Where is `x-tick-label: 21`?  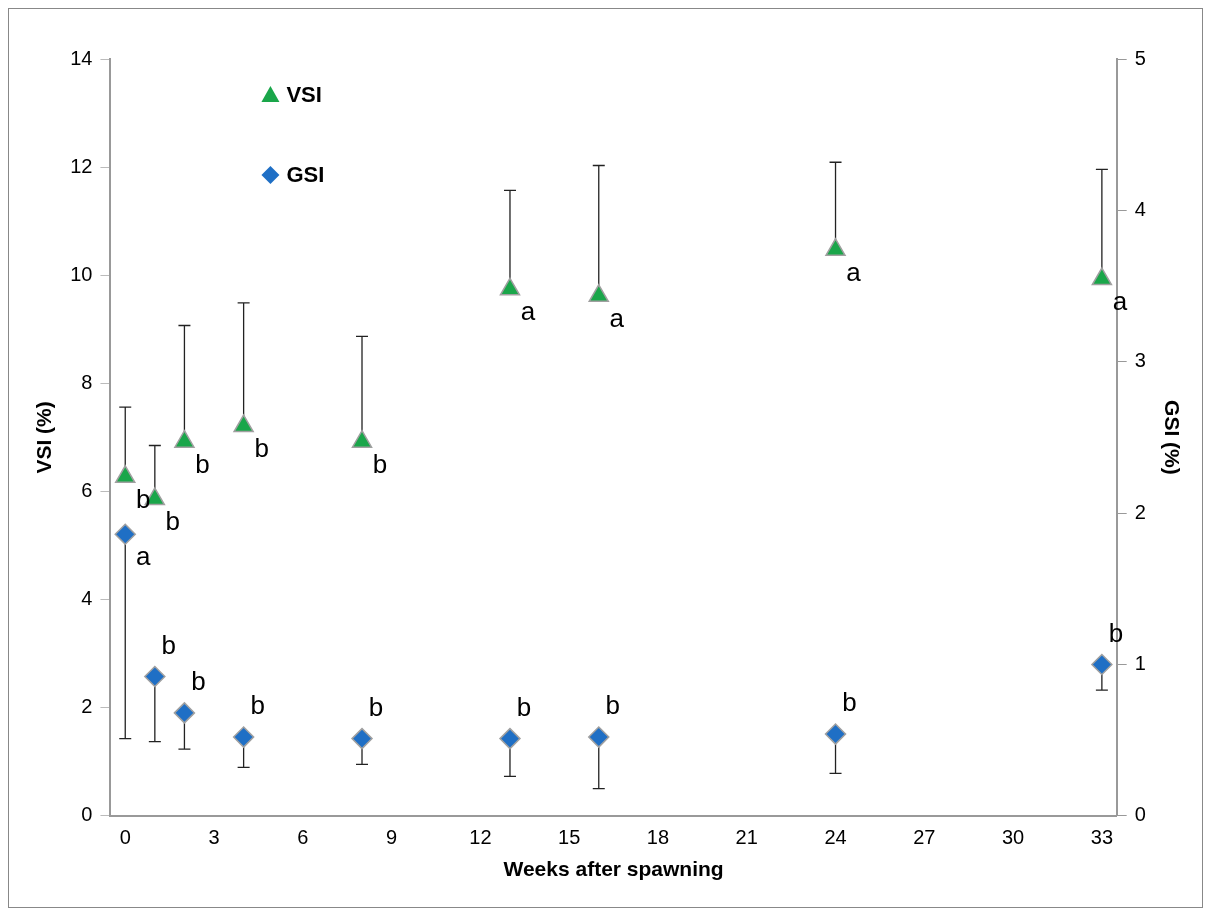 x-tick-label: 21 is located at coordinates (746, 837).